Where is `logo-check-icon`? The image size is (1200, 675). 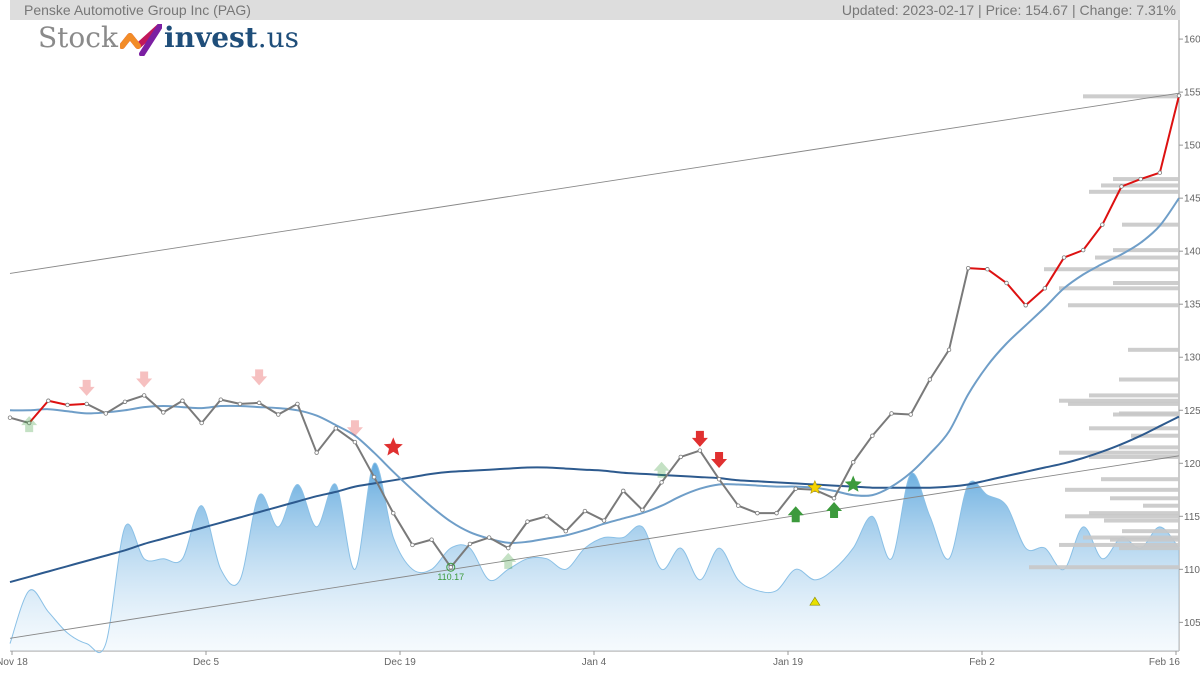 logo-check-icon is located at coordinates (140, 39).